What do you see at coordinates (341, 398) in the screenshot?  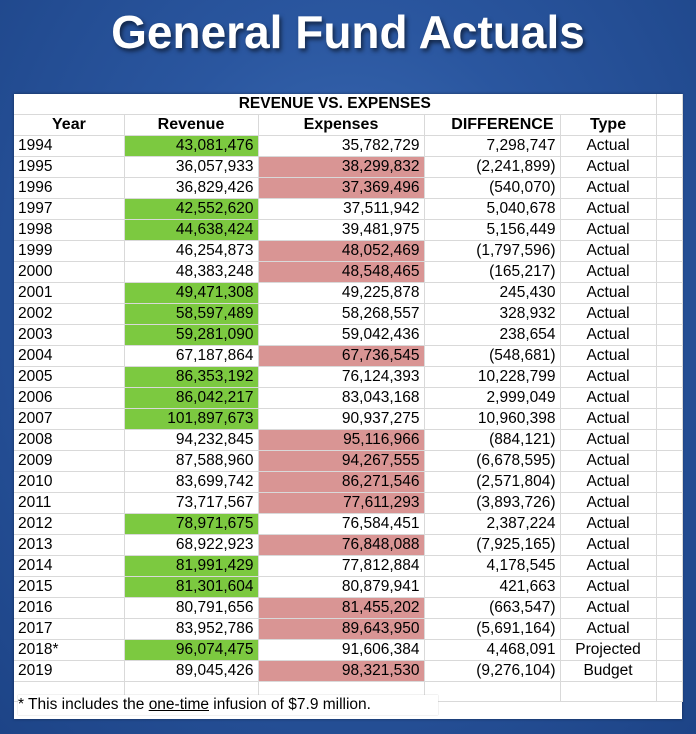 I see `expenses-cell: 83,043,168` at bounding box center [341, 398].